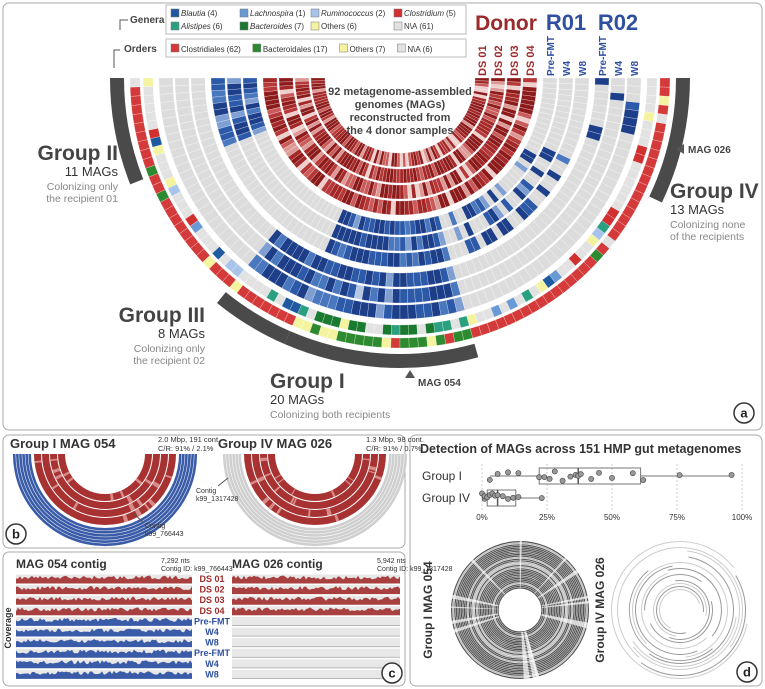 This screenshot has width=765, height=689. I want to click on legend-swatch, so click(244, 13).